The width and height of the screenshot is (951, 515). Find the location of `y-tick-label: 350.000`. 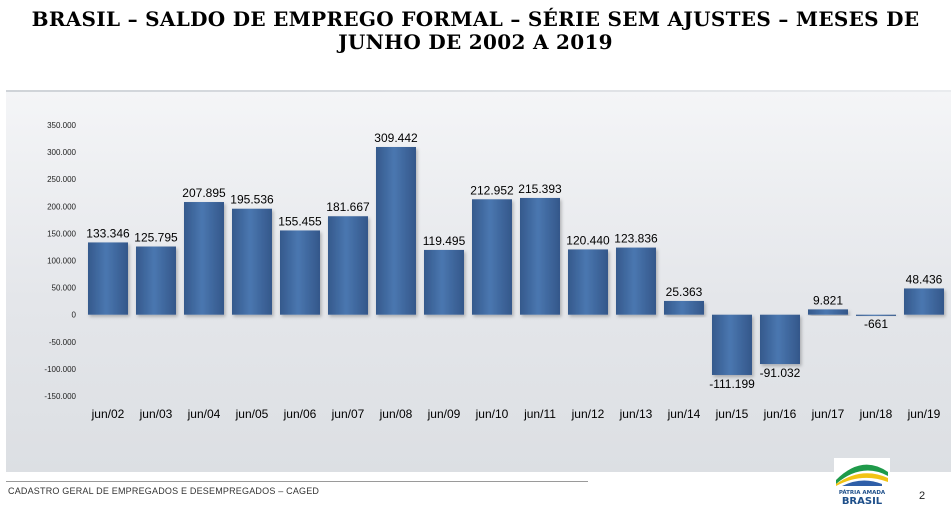

y-tick-label: 350.000 is located at coordinates (61, 125).